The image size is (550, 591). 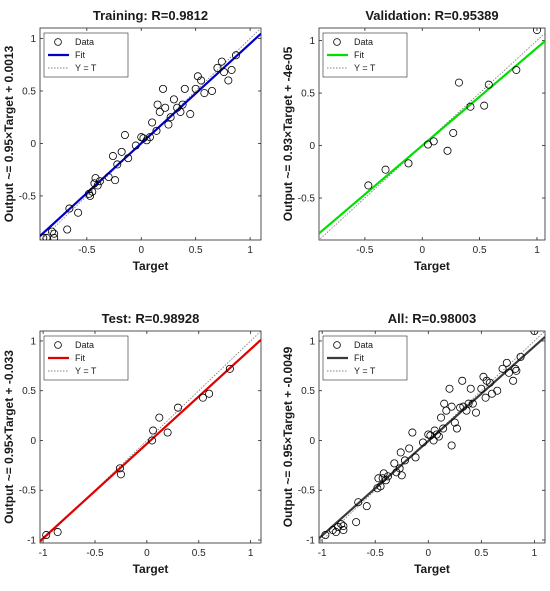 What do you see at coordinates (33, 39) in the screenshot?
I see `panel-1-ytick-label: 1` at bounding box center [33, 39].